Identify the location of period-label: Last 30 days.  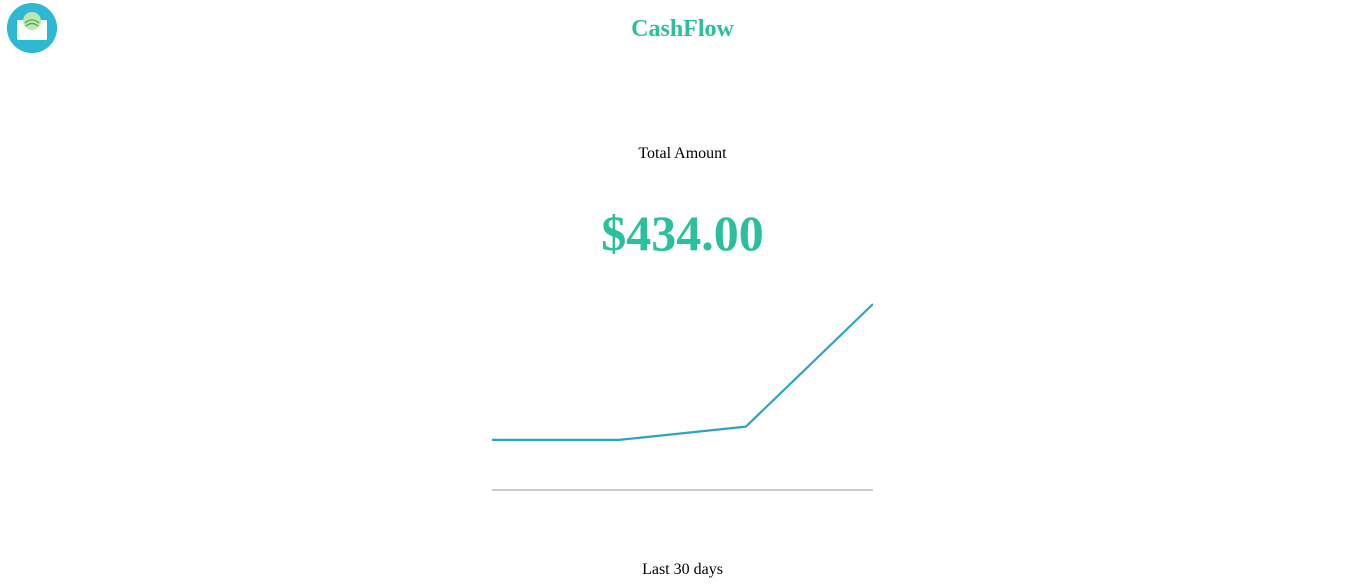
(682, 569).